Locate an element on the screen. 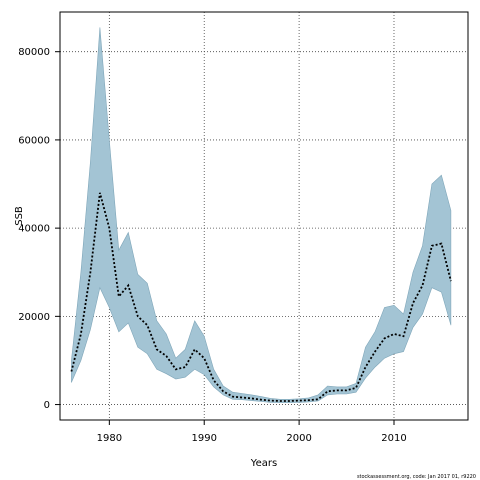  x-tick-label: 1990 is located at coordinates (203, 438).